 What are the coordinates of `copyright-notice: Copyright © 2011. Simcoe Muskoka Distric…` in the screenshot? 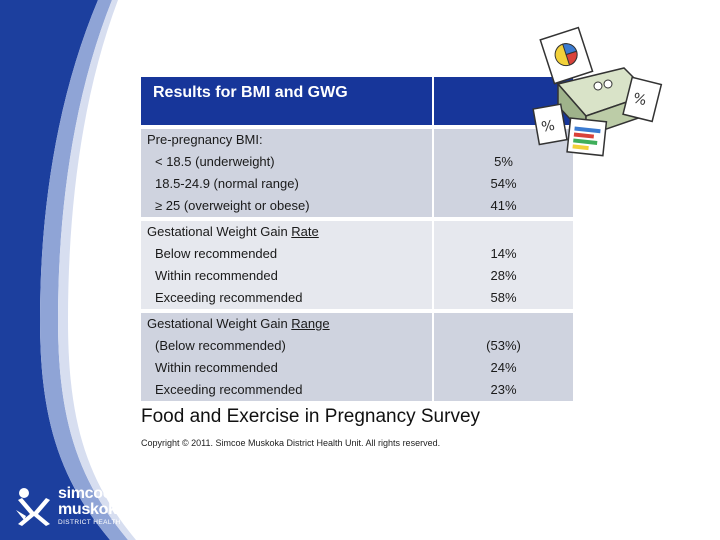 It's located at (291, 443).